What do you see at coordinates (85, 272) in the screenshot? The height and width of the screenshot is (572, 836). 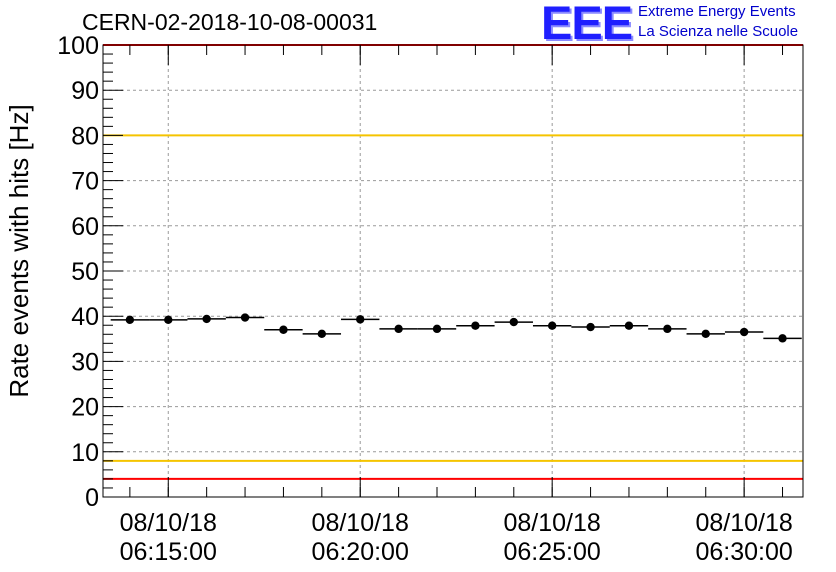 I see `y-tick-label: 50` at bounding box center [85, 272].